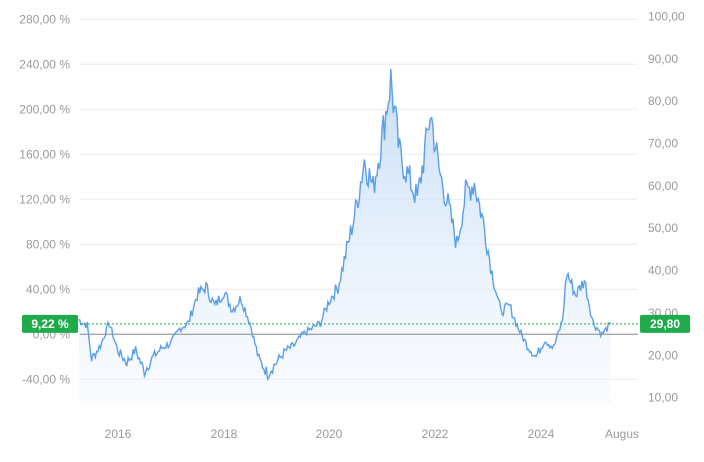  I want to click on y-right-tick-label: 90,00, so click(663, 59).